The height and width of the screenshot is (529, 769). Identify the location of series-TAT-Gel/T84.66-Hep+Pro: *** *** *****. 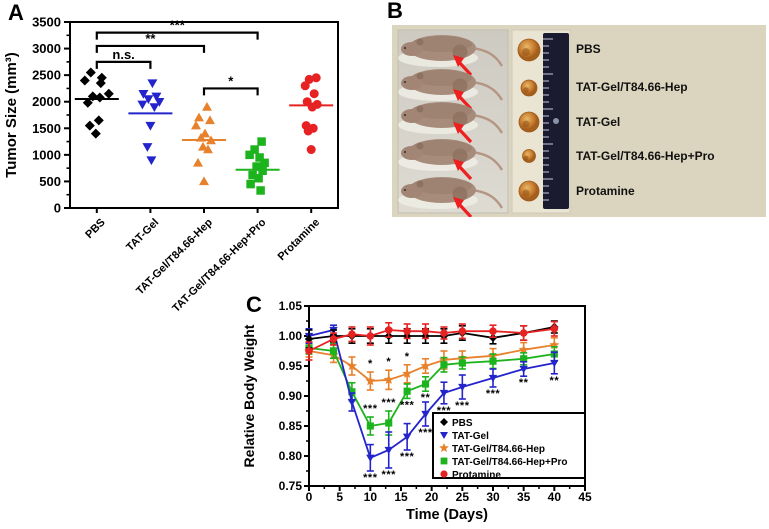
(431, 388).